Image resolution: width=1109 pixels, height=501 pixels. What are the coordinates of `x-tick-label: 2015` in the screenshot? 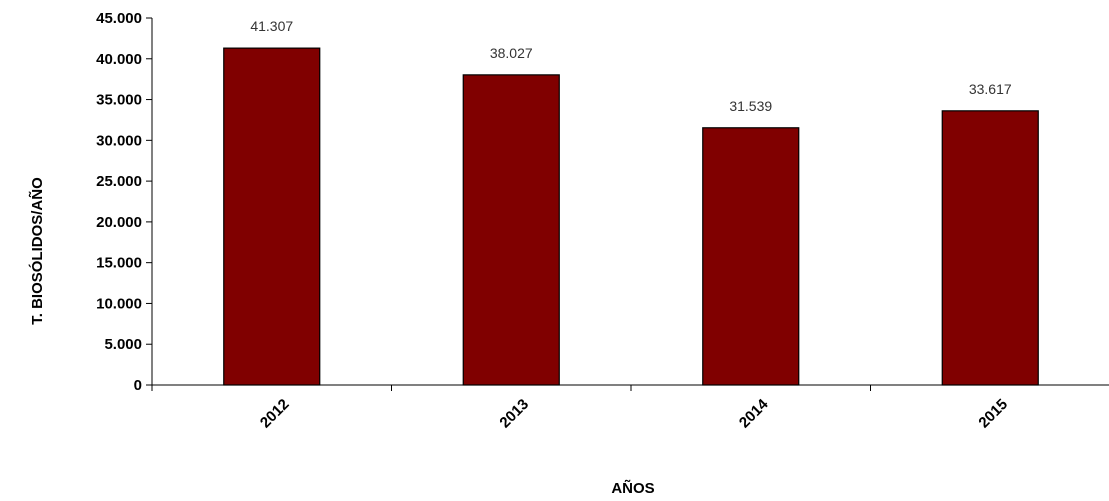 It's located at (993, 414).